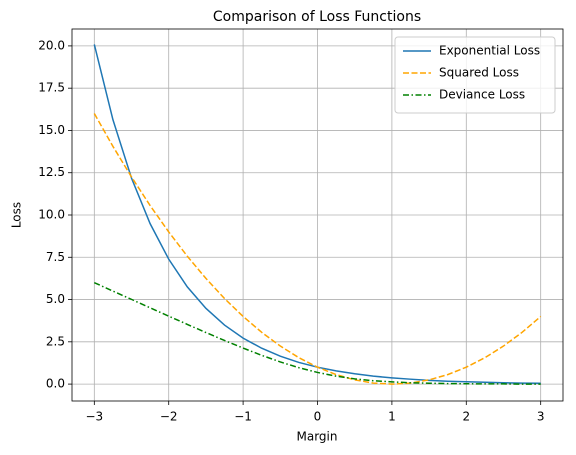 The image size is (576, 455). I want to click on chart-title: Comparison of Loss Functions, so click(317, 17).